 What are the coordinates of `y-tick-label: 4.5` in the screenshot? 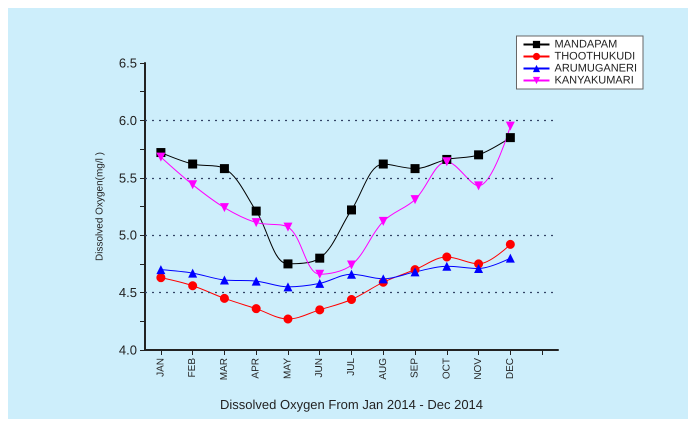 It's located at (127, 292).